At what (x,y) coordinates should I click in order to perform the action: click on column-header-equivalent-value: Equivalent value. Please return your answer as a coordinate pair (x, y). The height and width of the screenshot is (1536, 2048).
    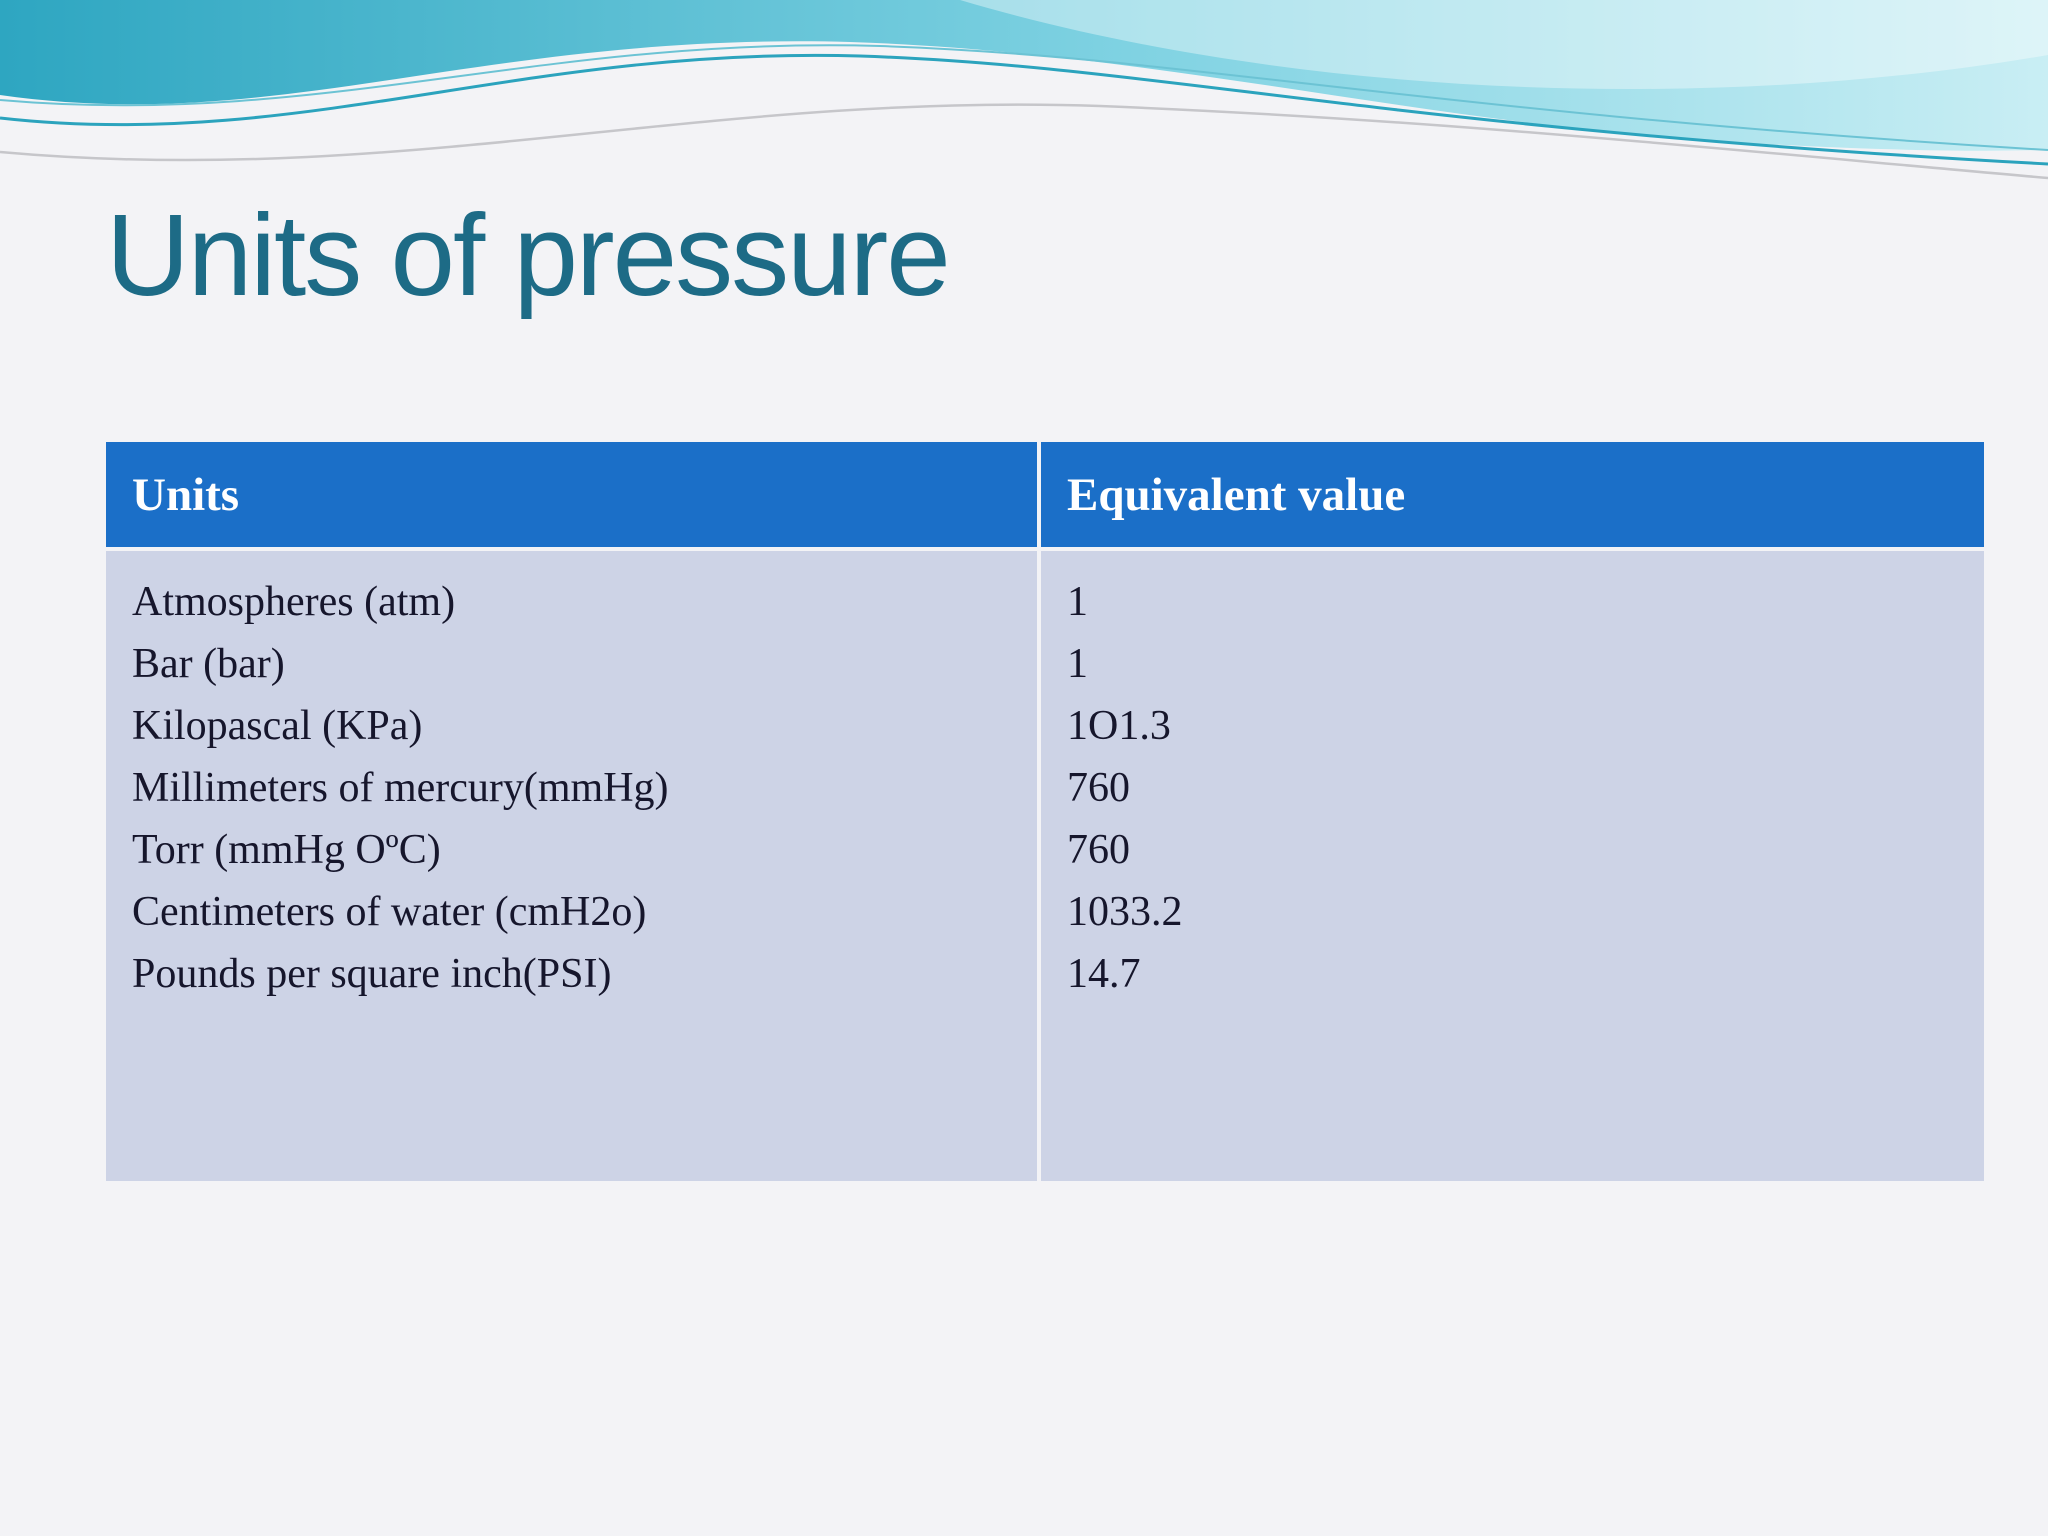
    Looking at the image, I should click on (1512, 494).